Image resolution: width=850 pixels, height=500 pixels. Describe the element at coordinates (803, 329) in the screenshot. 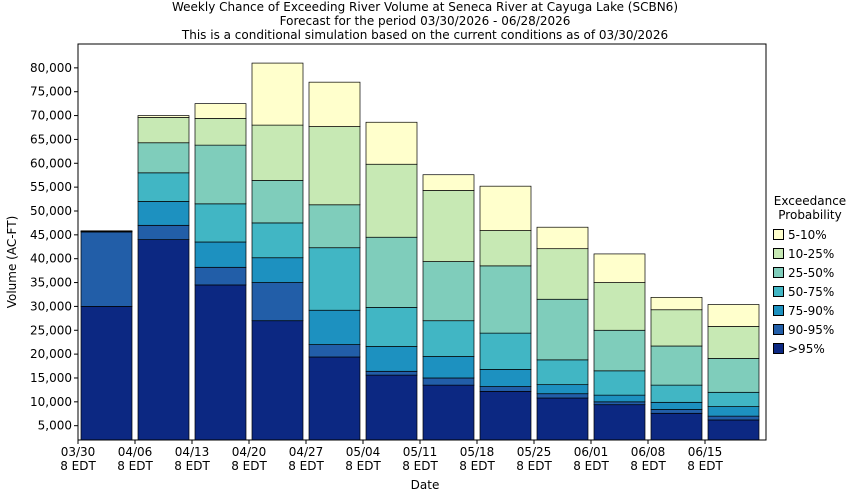

I see `legend-item: 90-95%` at that location.